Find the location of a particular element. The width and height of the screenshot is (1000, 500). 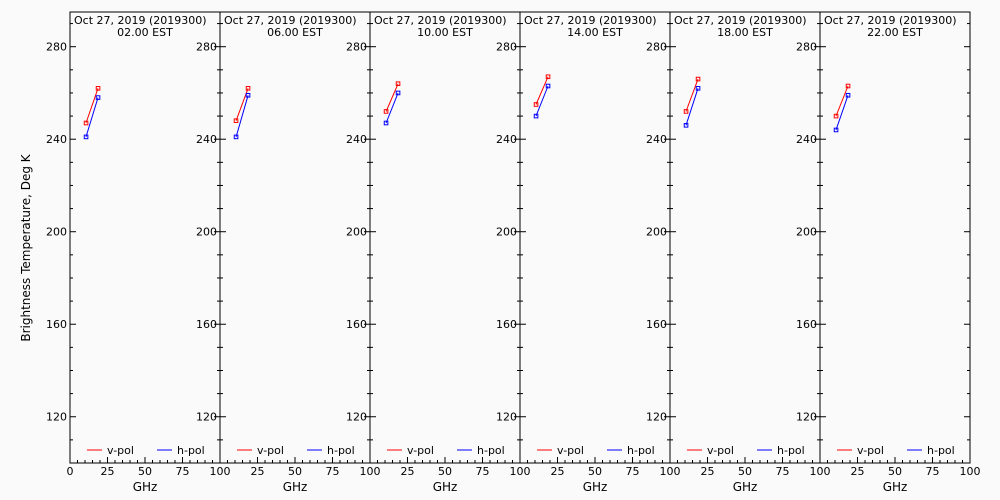

panel-time: 14.00 EST is located at coordinates (595, 32).